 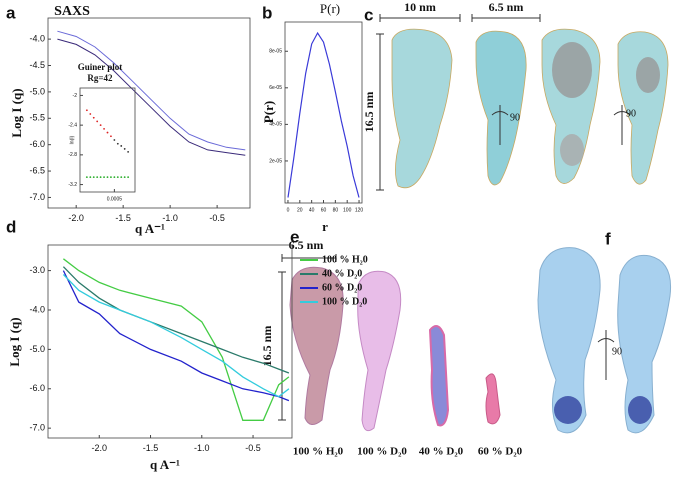 I want to click on x-tick-label: 80, so click(x=336, y=211).